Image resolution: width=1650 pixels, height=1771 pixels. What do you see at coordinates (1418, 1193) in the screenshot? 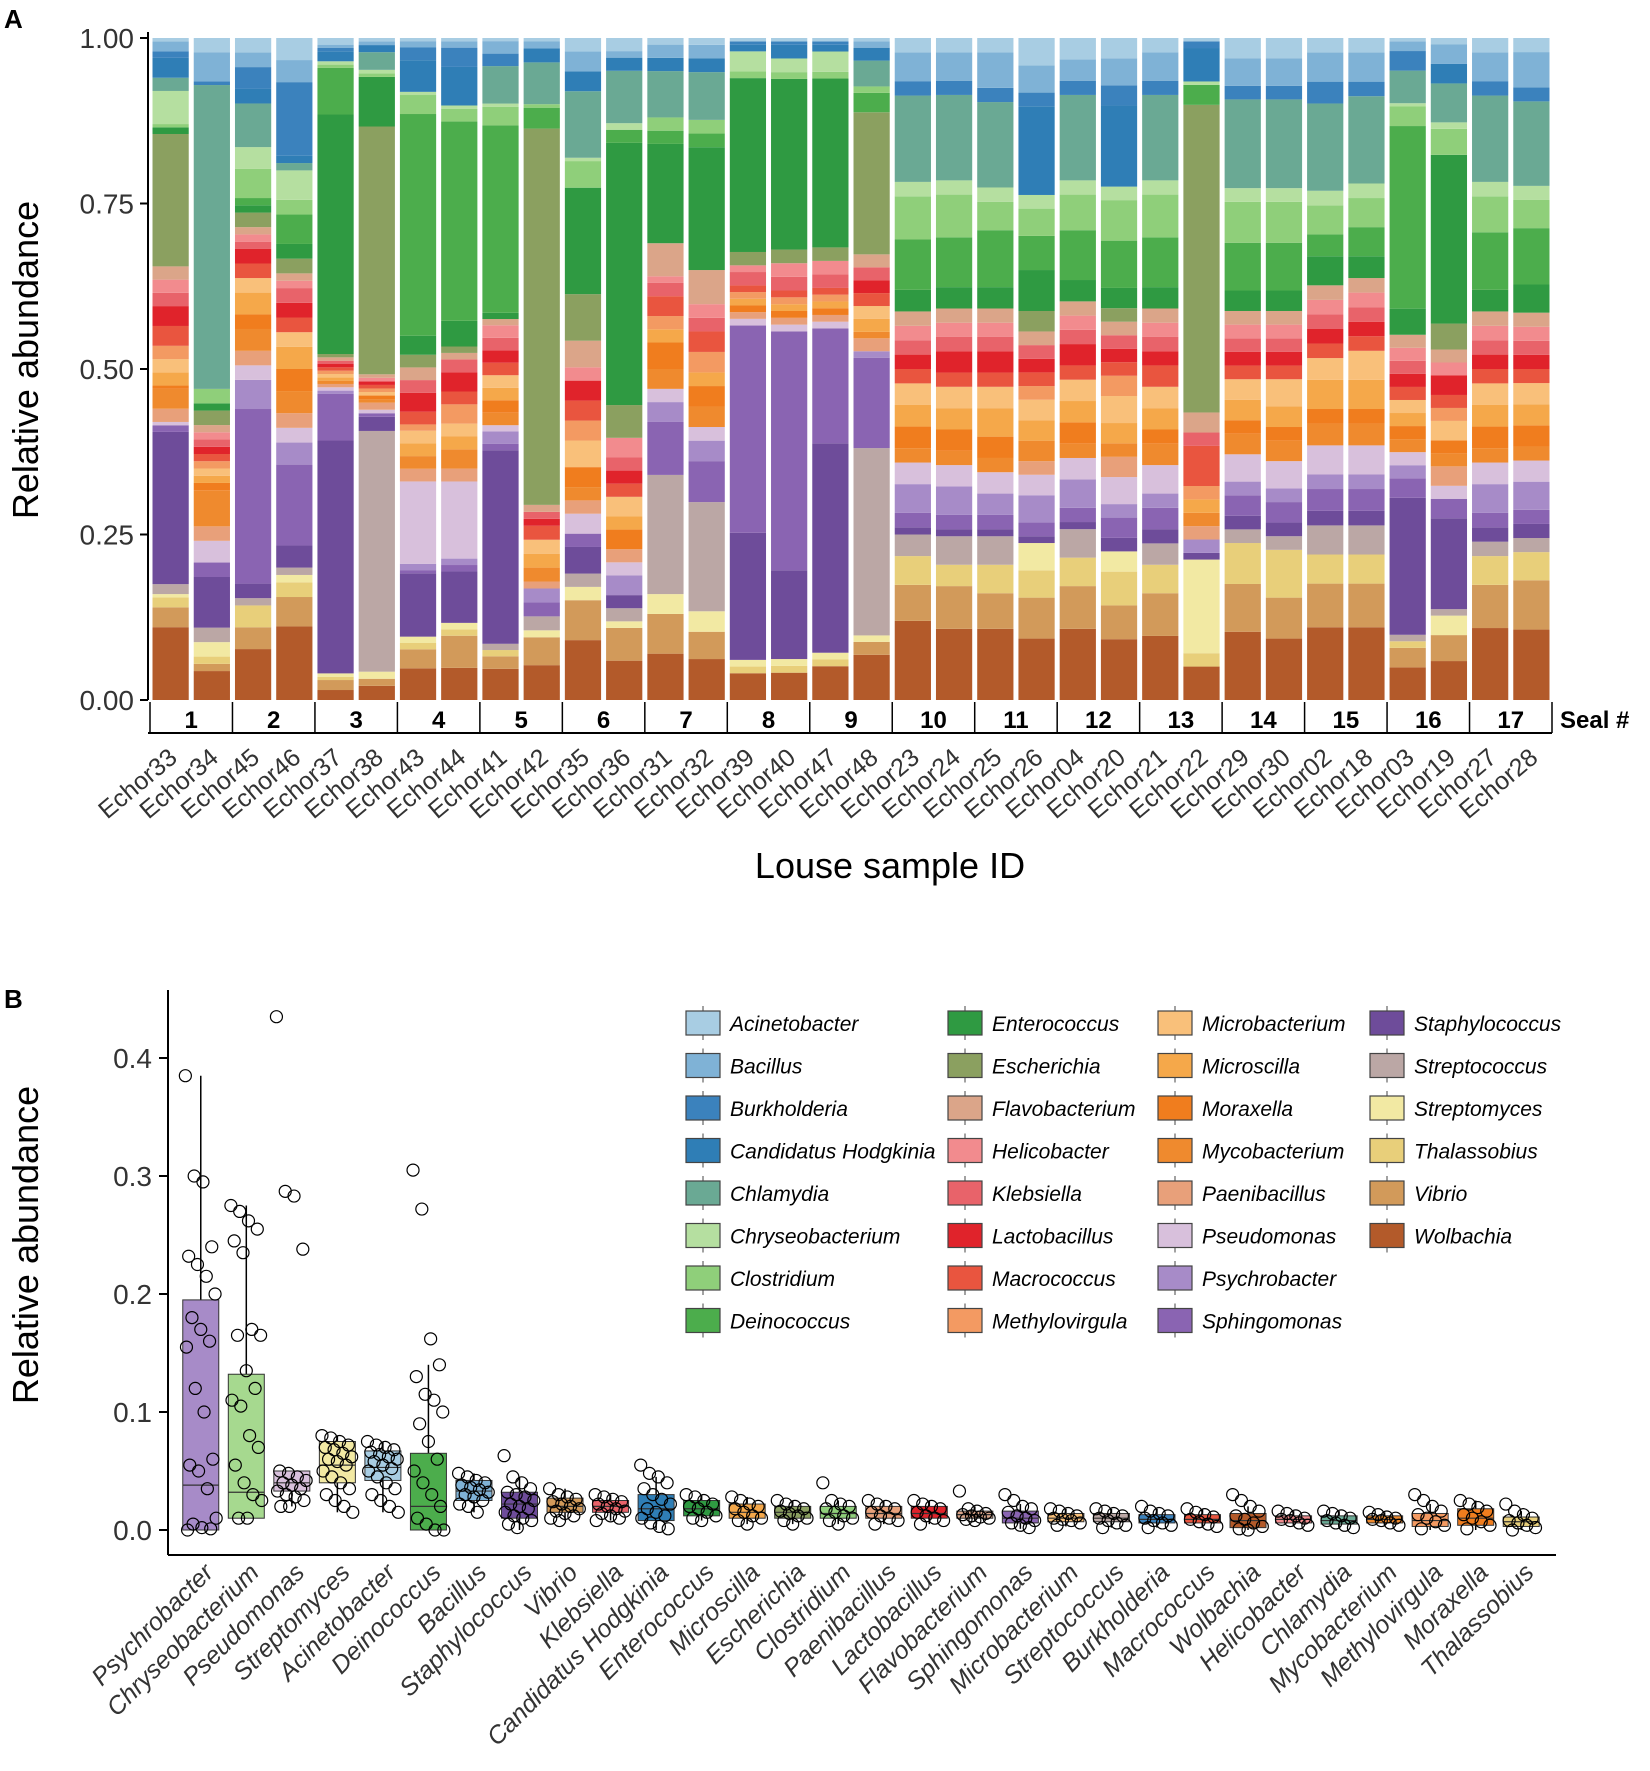
I see `legend-item: Vibrio` at bounding box center [1418, 1193].